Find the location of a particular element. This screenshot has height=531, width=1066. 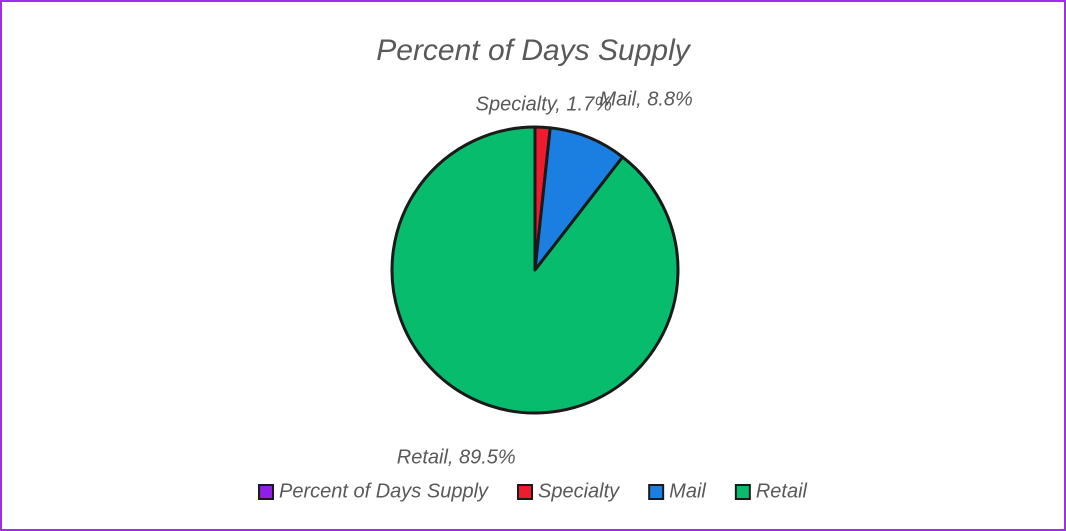

data-label: Specialty, 1.7% is located at coordinates (544, 105).